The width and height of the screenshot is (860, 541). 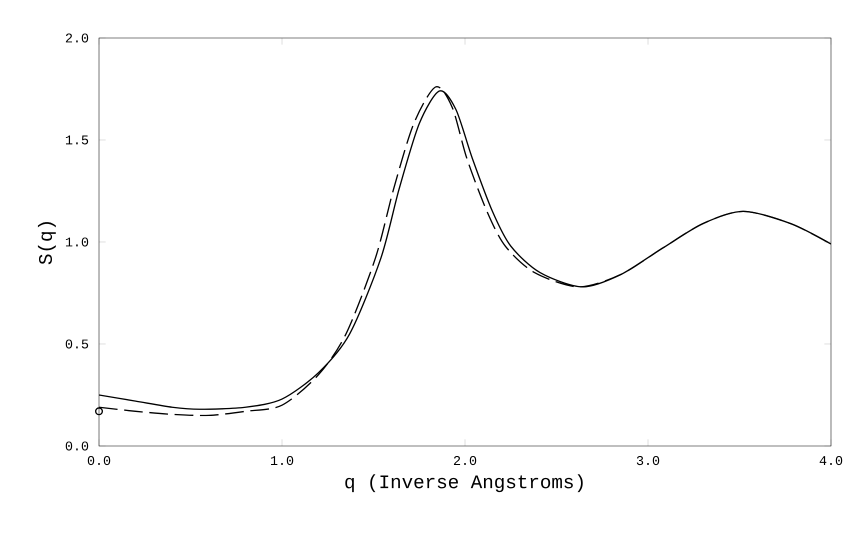 I want to click on x-tick-label: 1.0, so click(x=282, y=461).